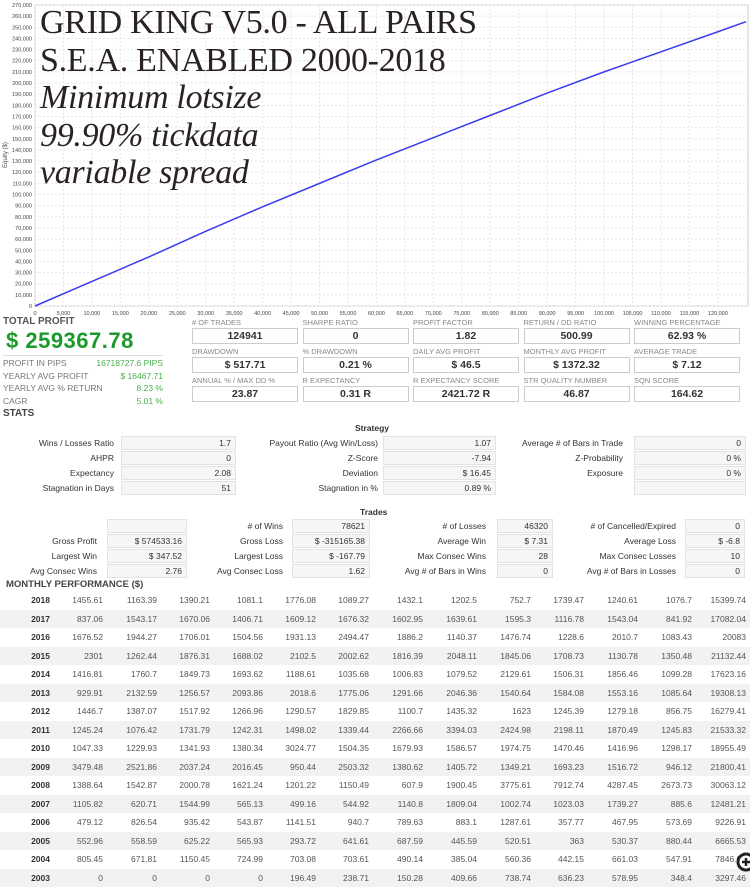  I want to click on month-cell: 1083.43, so click(676, 637).